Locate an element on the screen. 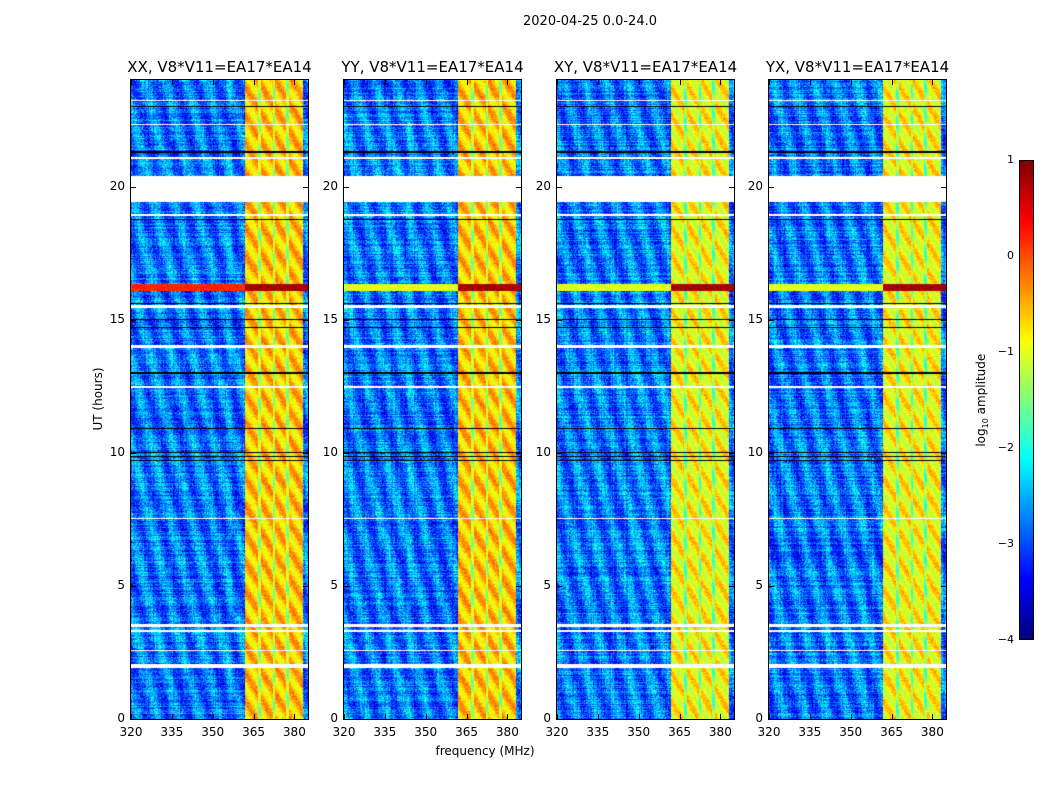  y-axis-label: UT (hours) is located at coordinates (98, 399).